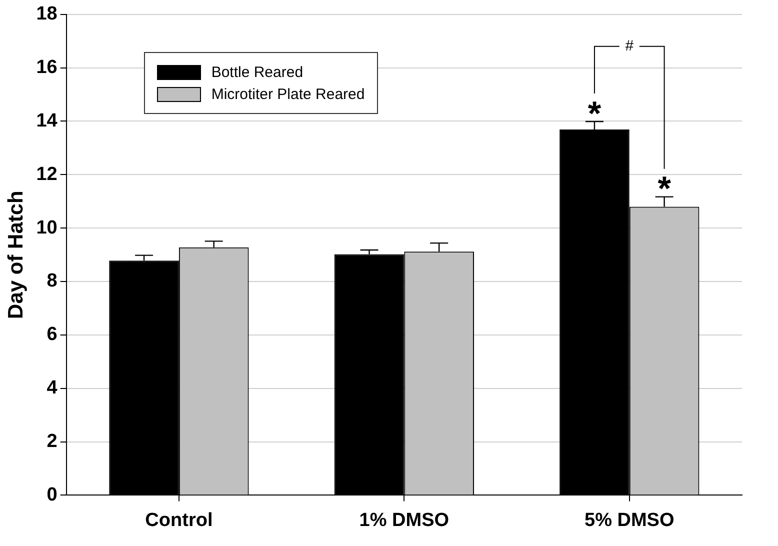 The height and width of the screenshot is (546, 778). I want to click on y-tick-label: 16, so click(47, 67).